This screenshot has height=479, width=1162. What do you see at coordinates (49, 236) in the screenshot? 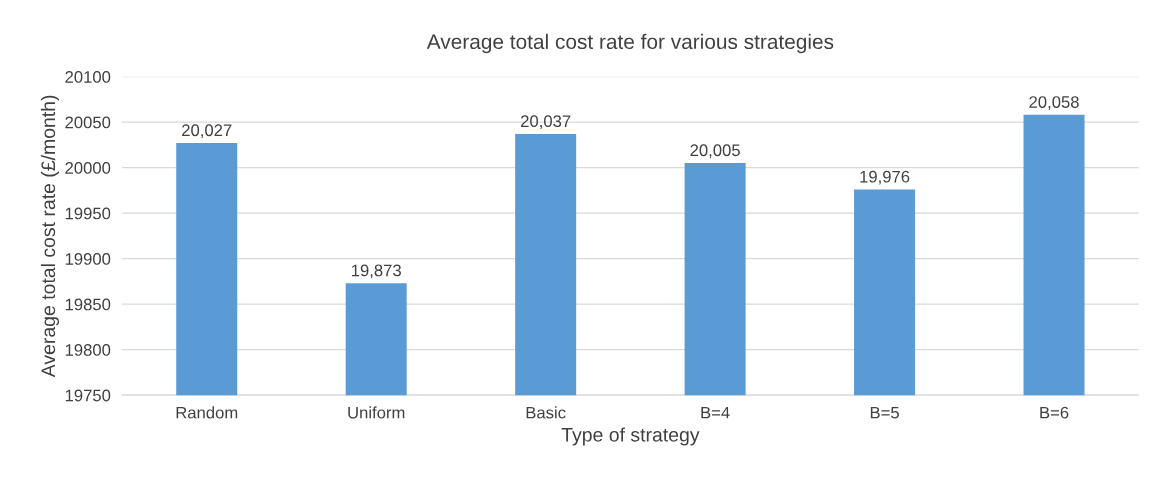
I see `y-axis-title: Average total cost rate (£/month)` at bounding box center [49, 236].